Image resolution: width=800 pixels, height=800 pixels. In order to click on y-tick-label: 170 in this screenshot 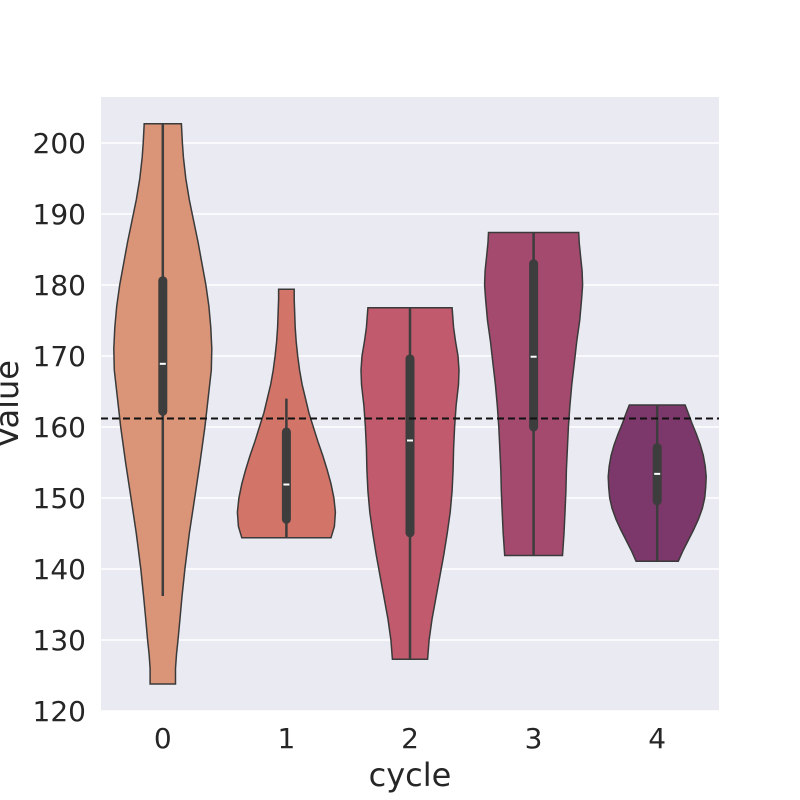, I will do `click(59, 356)`.